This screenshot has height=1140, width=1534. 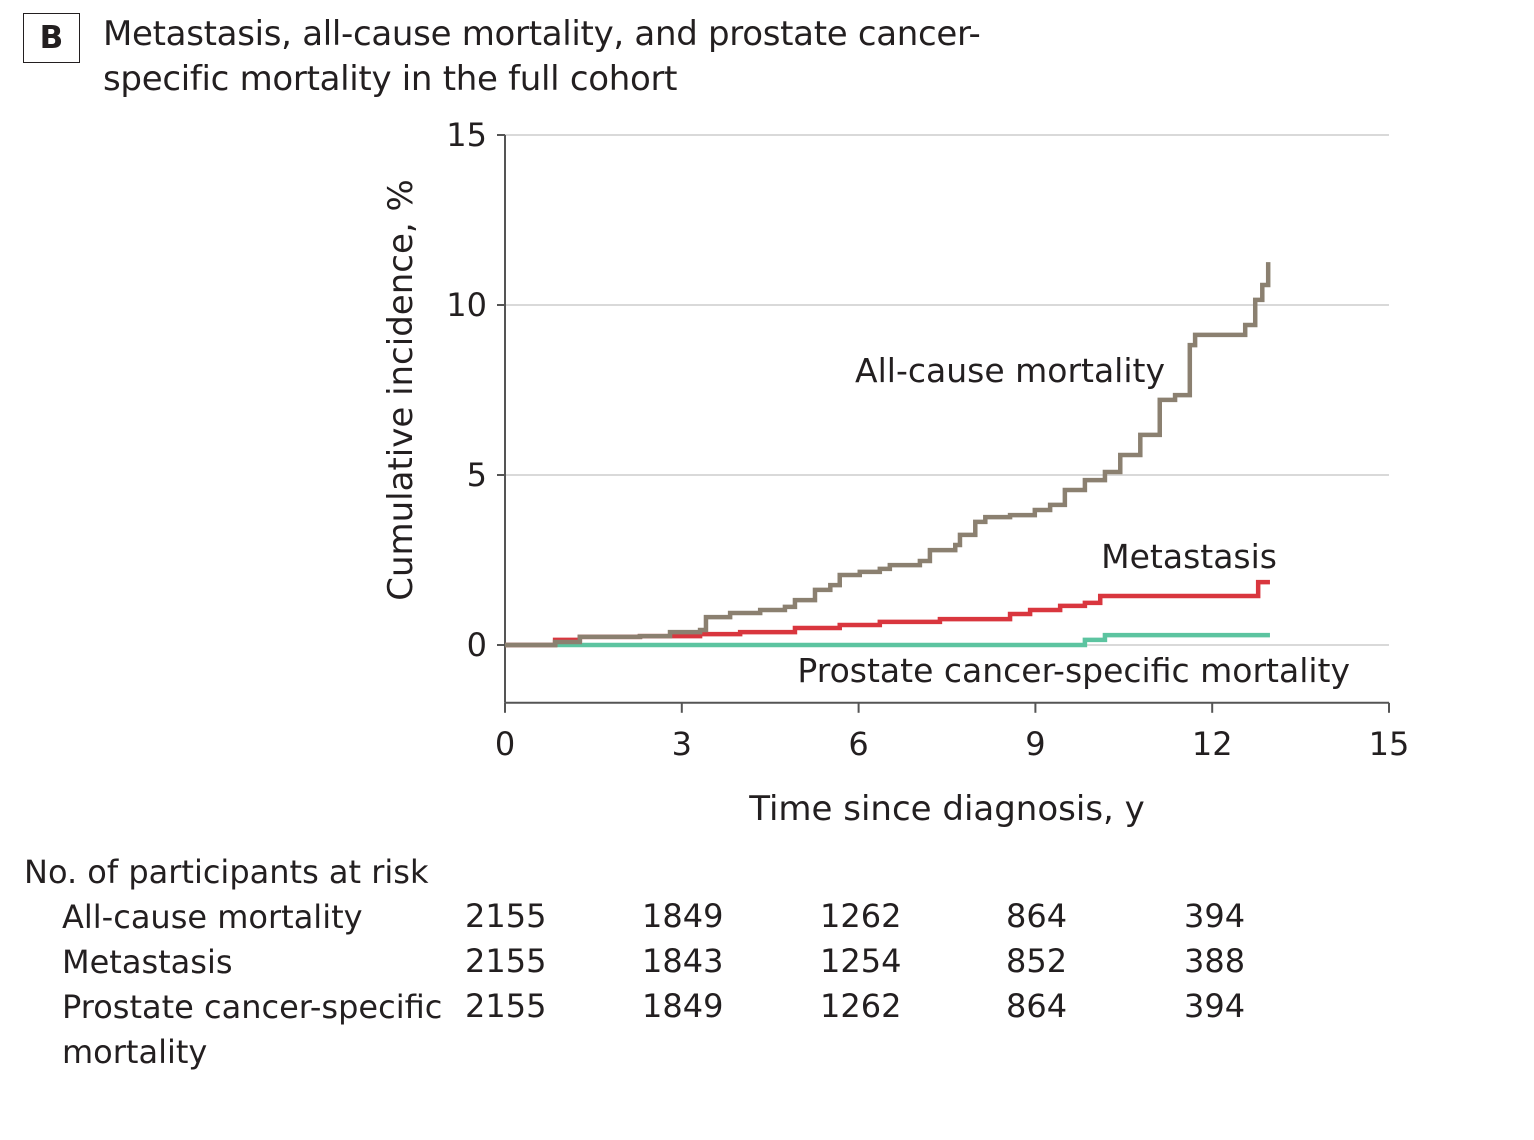 I want to click on x-tick-label: 15, so click(x=1389, y=744).